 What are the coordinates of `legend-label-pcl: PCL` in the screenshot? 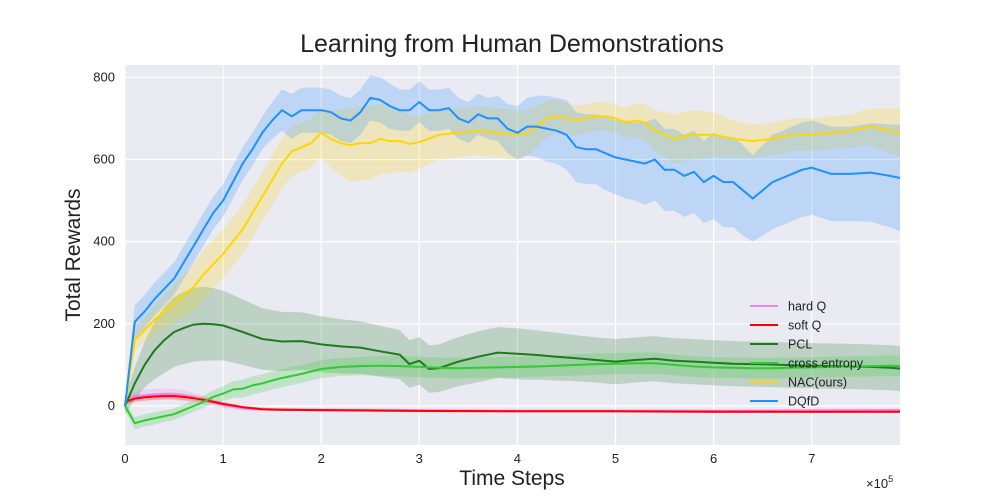 It's located at (800, 345).